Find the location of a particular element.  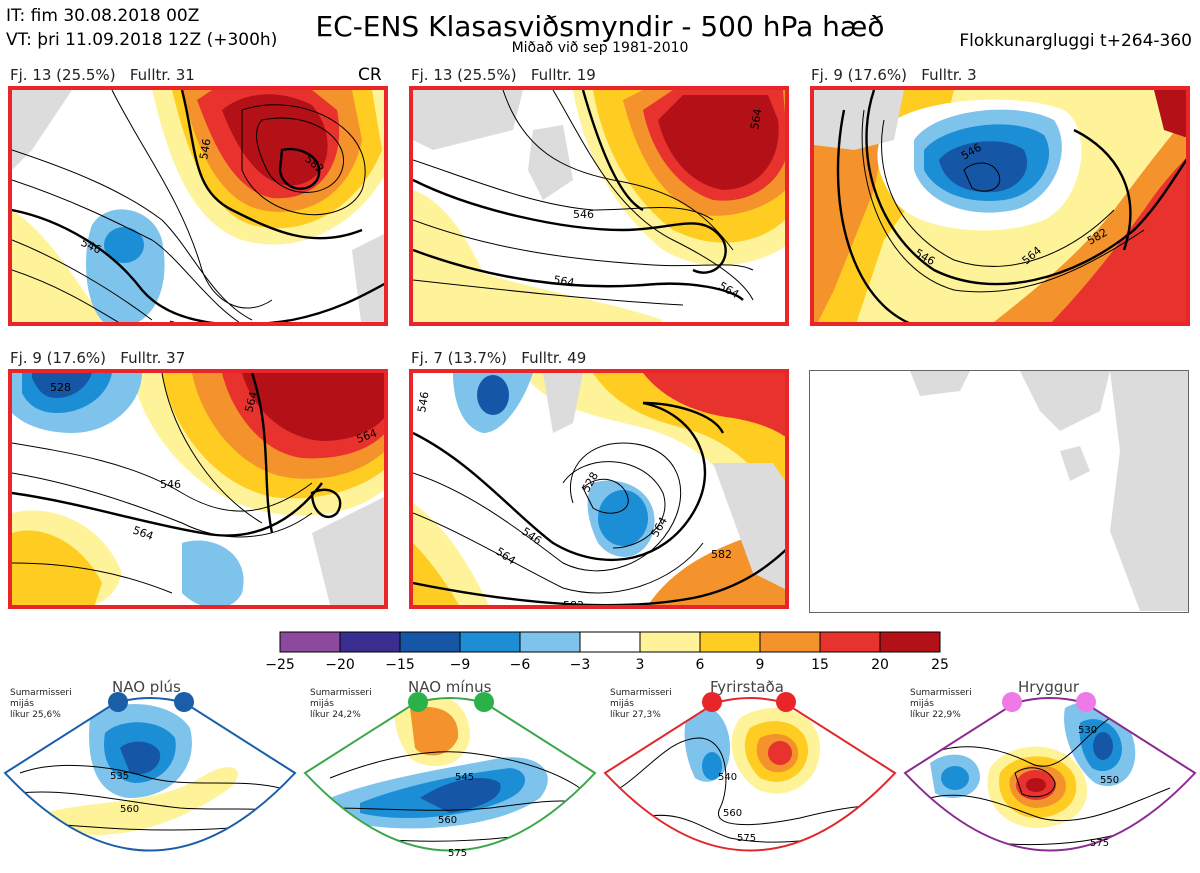

colorbar-tick-label: 3 is located at coordinates (640, 665).